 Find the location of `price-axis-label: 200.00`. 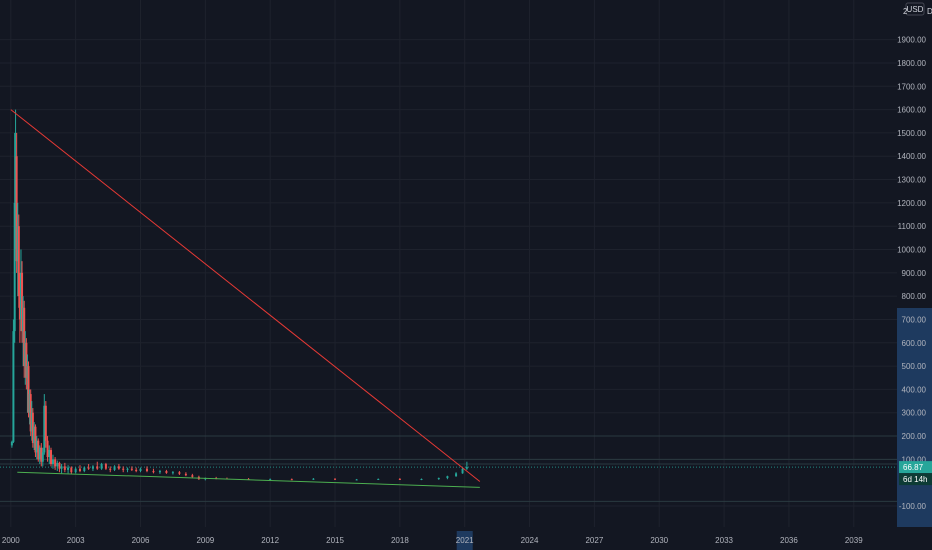

price-axis-label: 200.00 is located at coordinates (914, 436).